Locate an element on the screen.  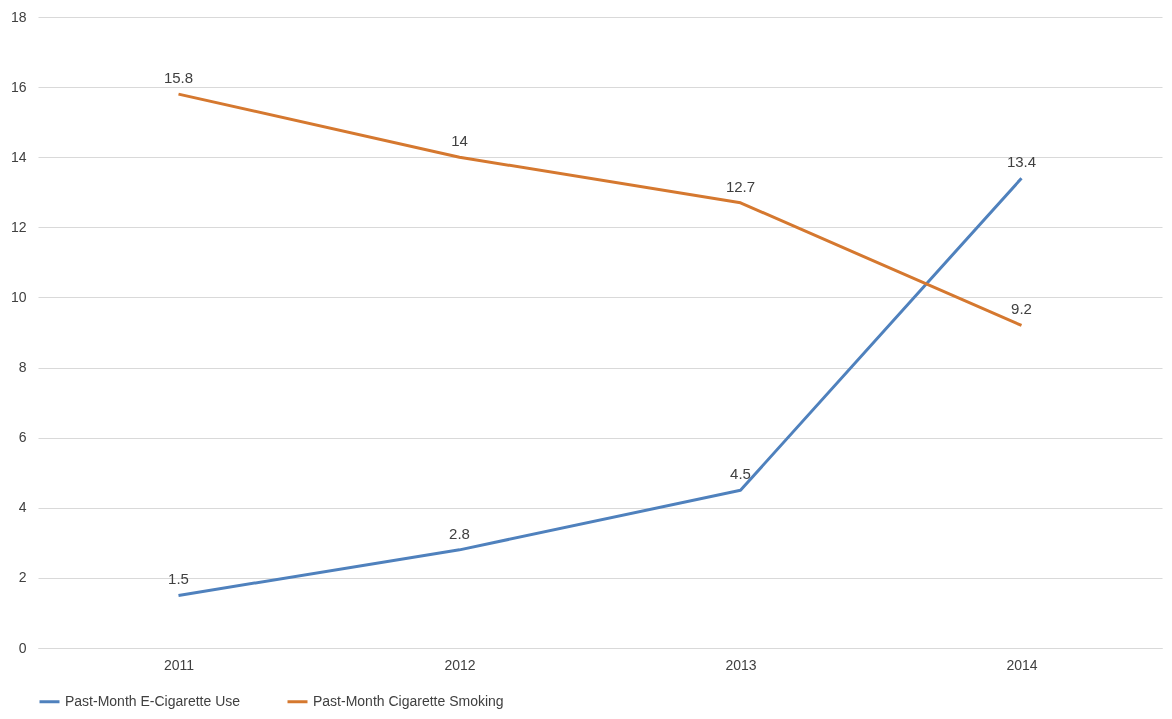
y-tick-label: 16 is located at coordinates (18, 86).